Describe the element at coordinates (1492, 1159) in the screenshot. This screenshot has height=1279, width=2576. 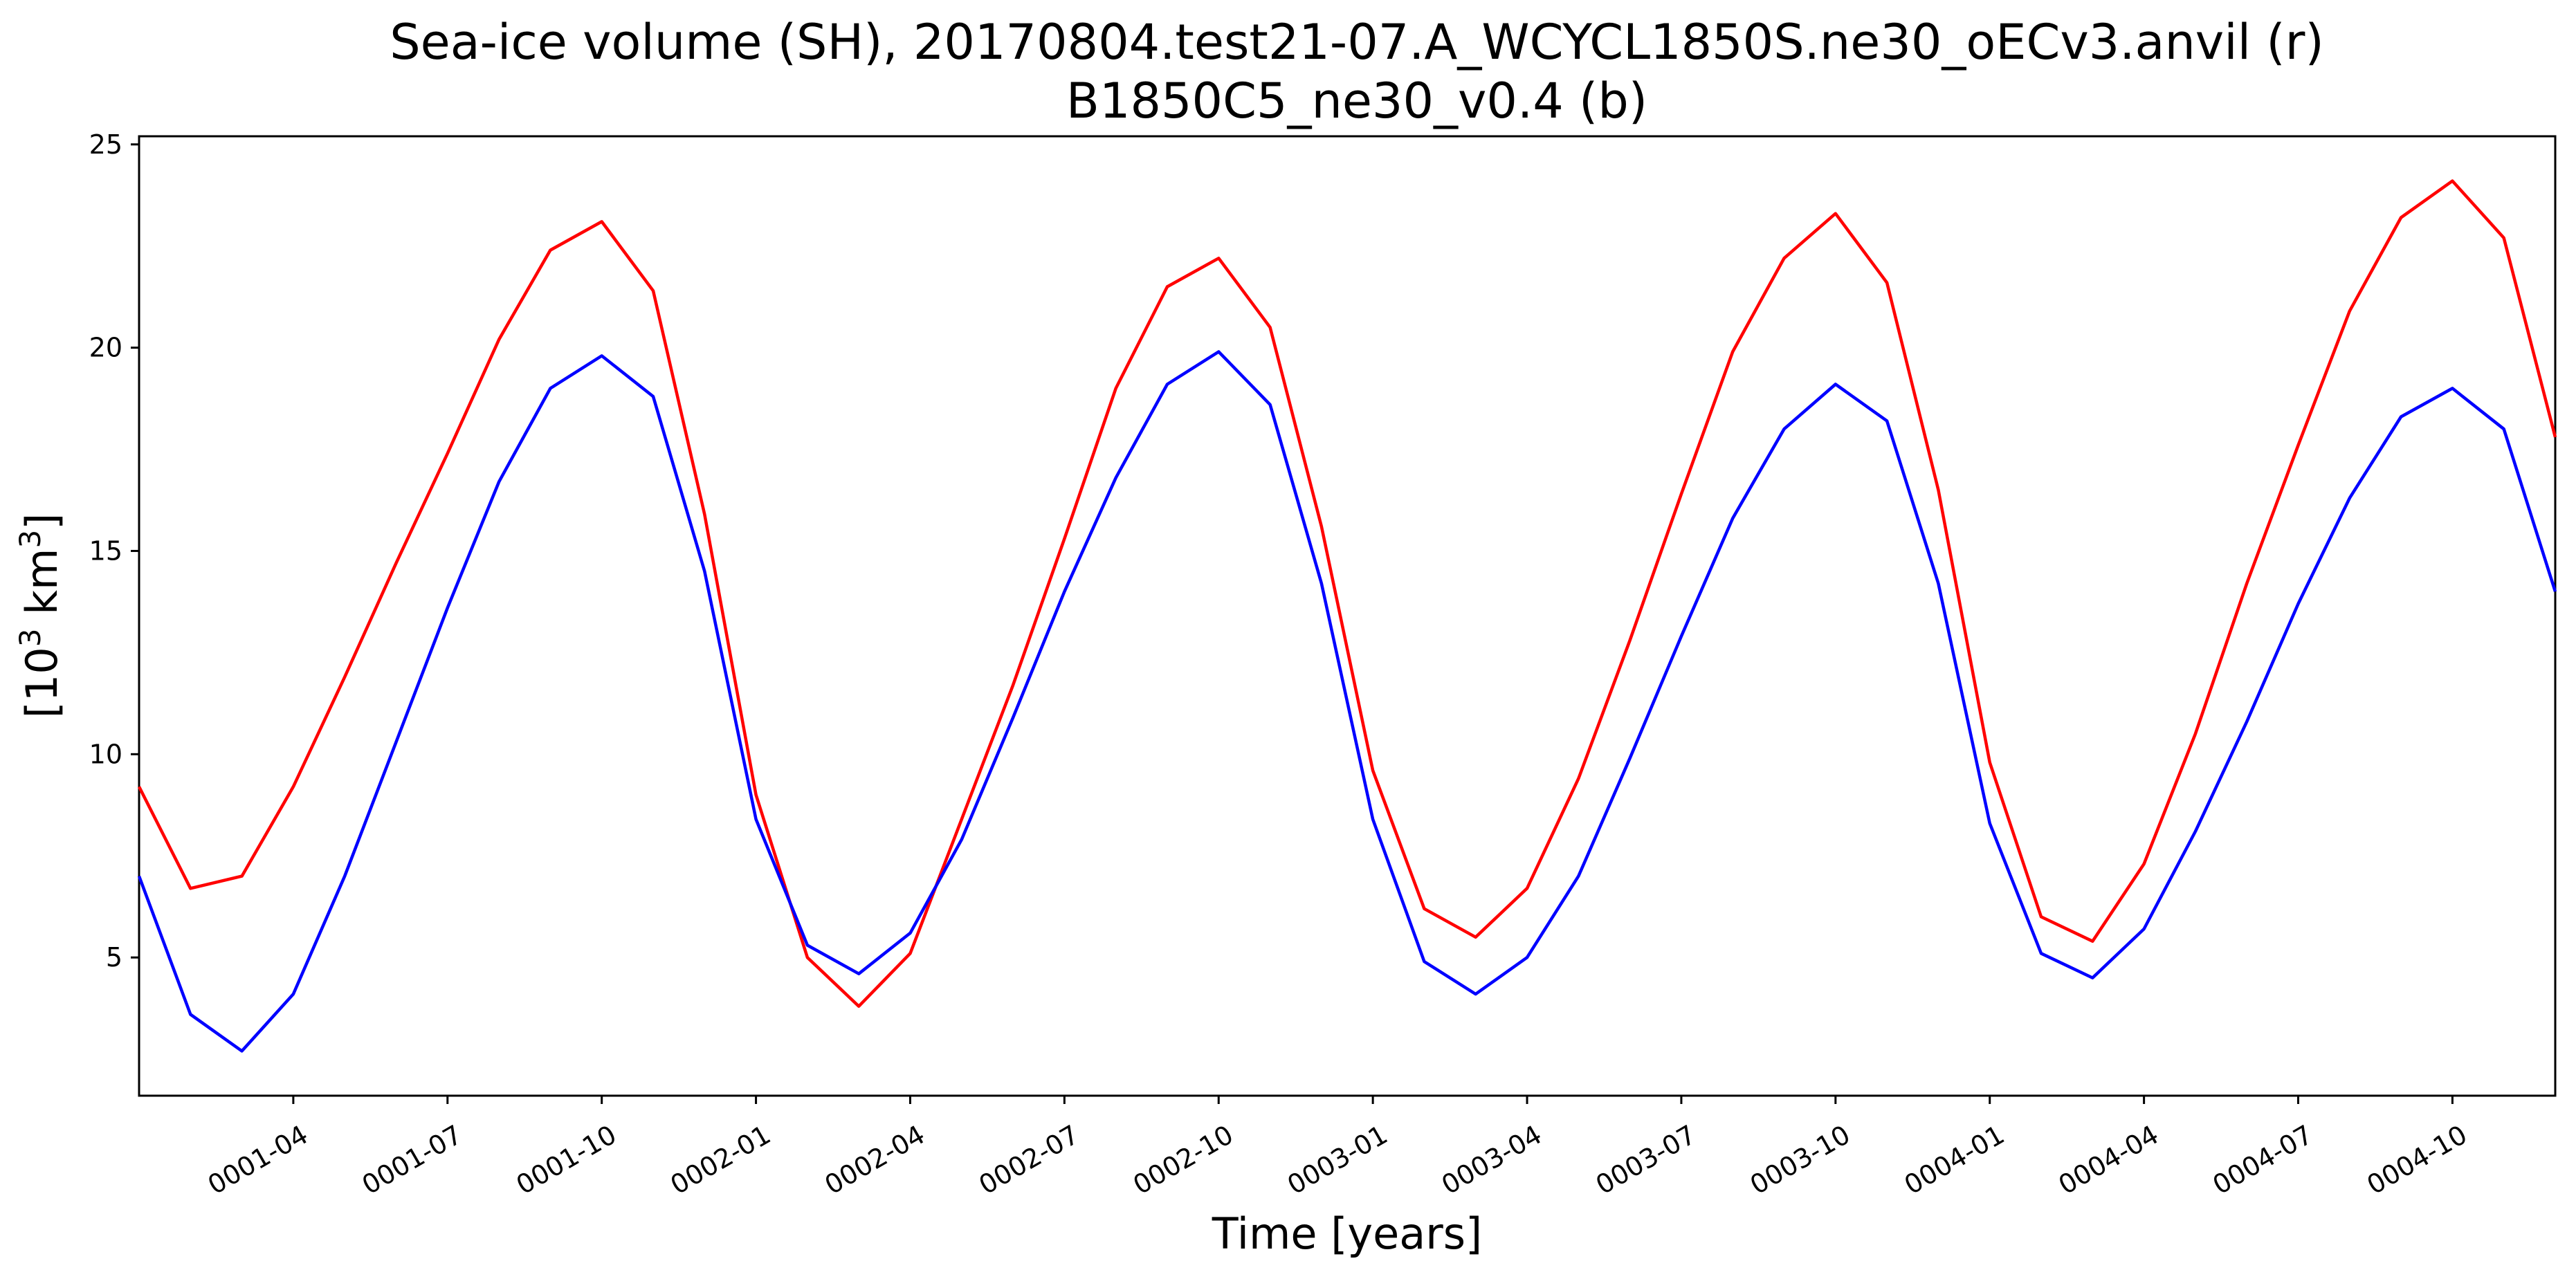
I see `x-tick-label: 0003-04` at that location.